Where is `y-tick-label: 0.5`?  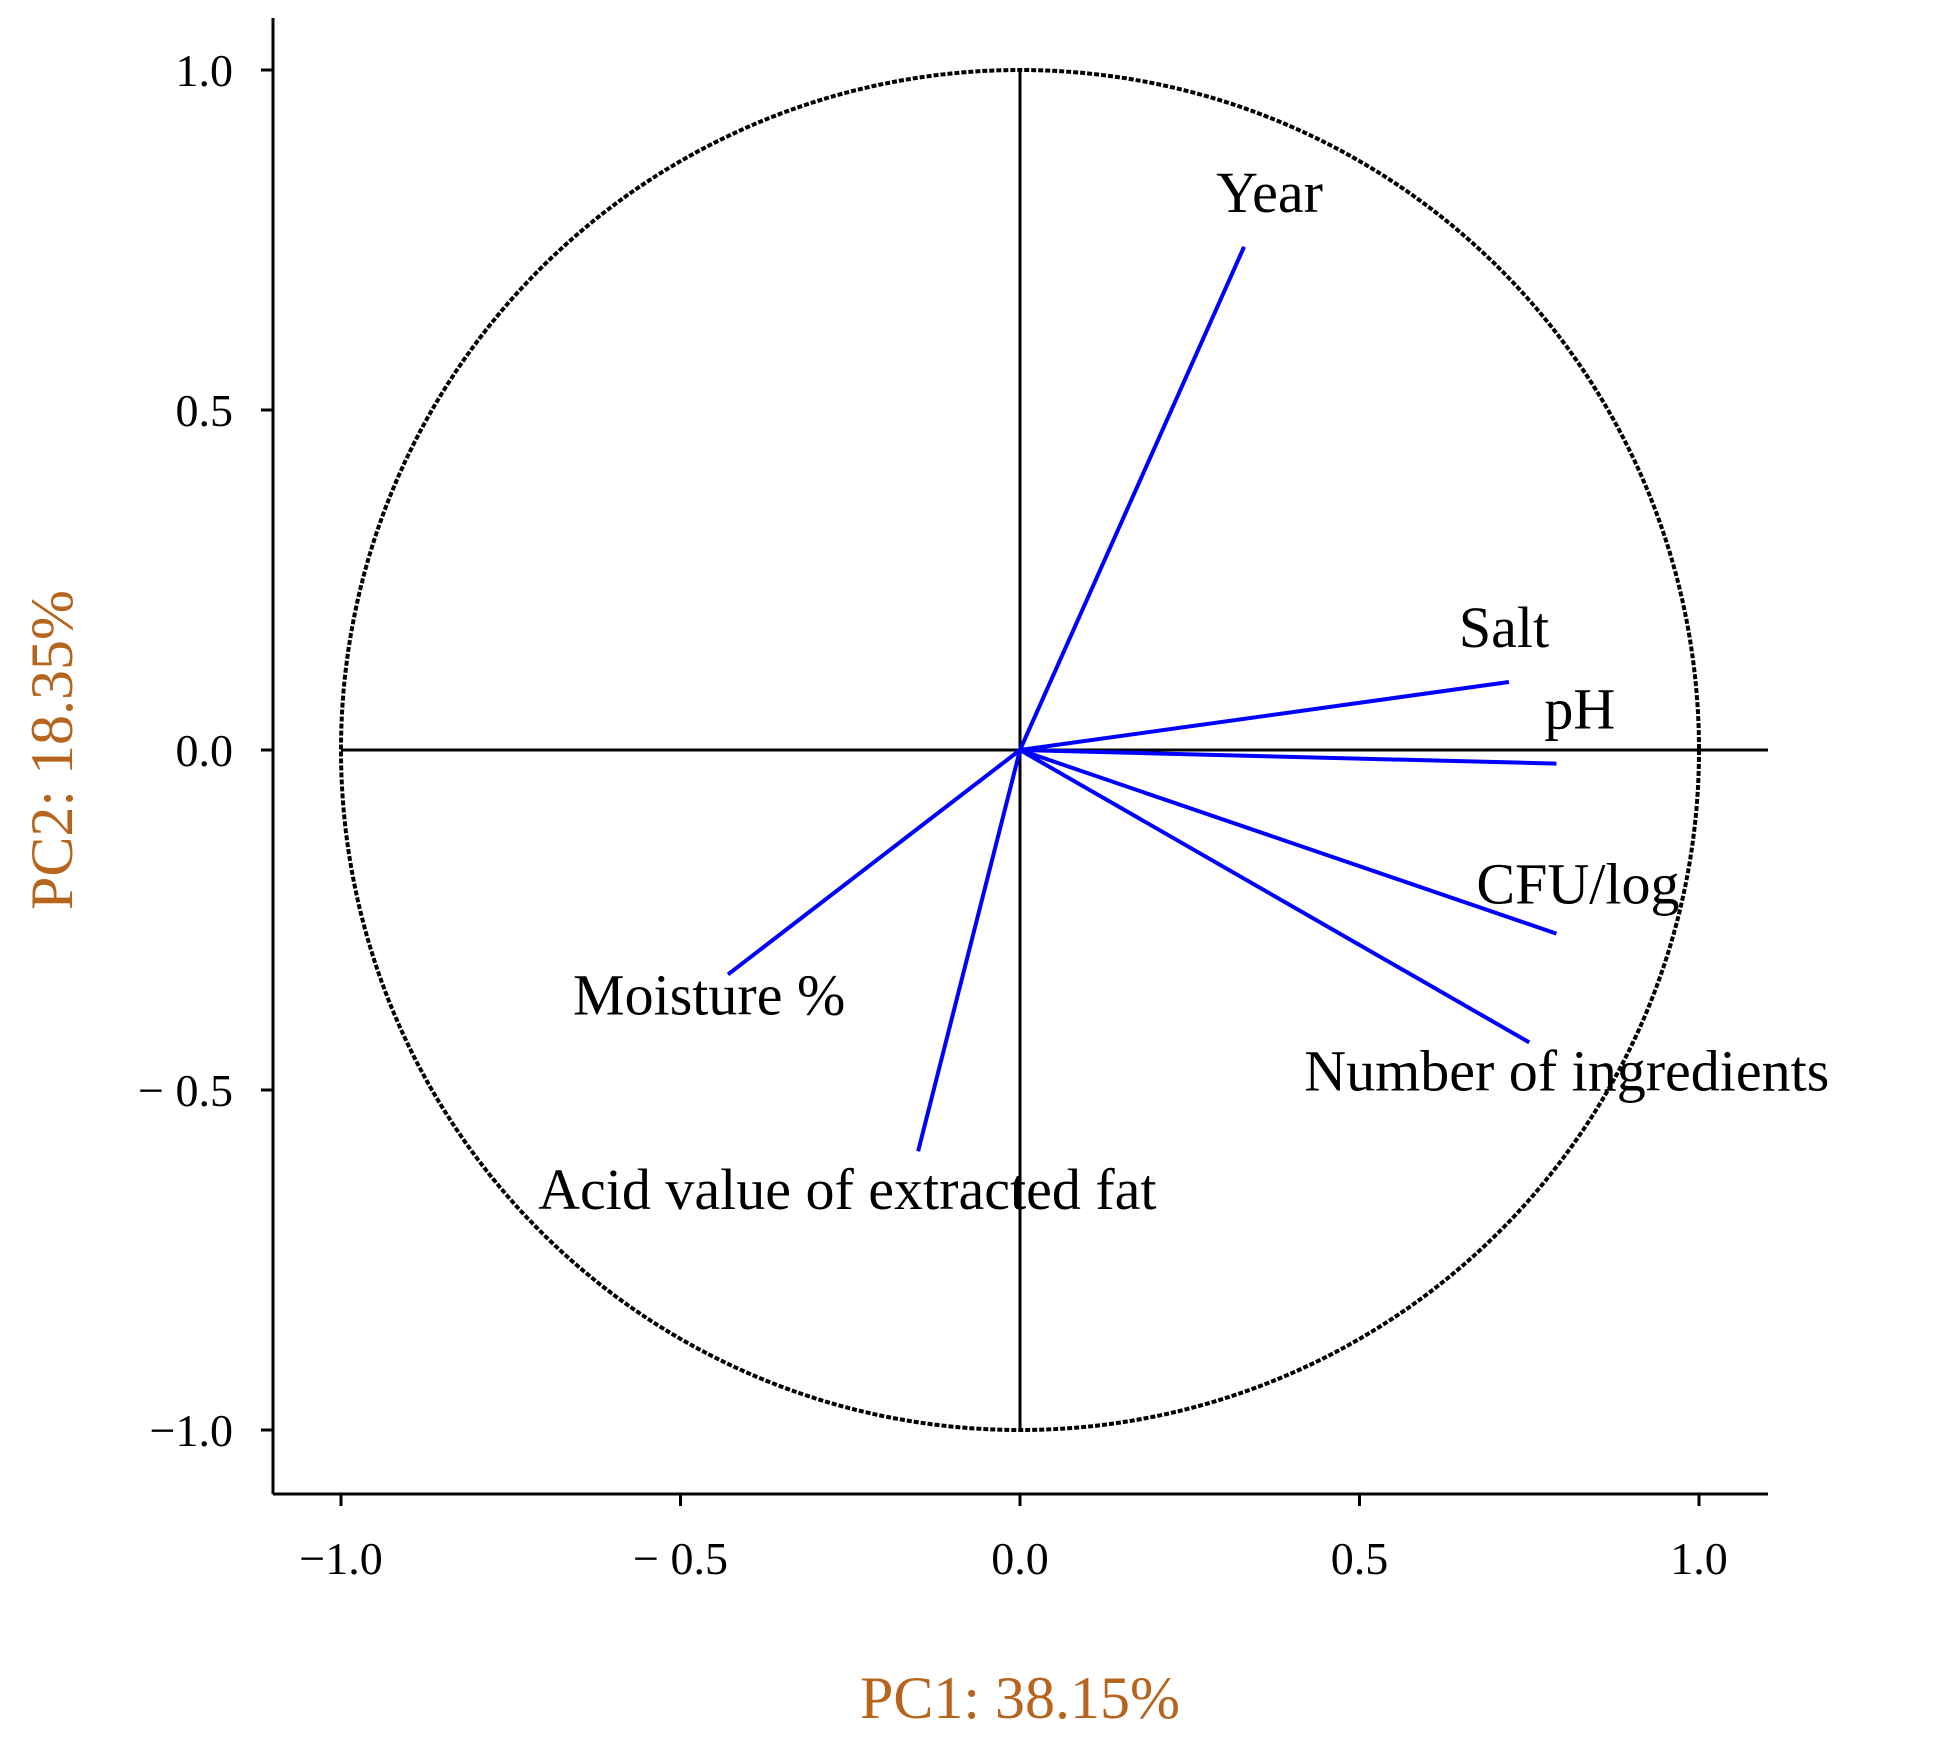 y-tick-label: 0.5 is located at coordinates (205, 410).